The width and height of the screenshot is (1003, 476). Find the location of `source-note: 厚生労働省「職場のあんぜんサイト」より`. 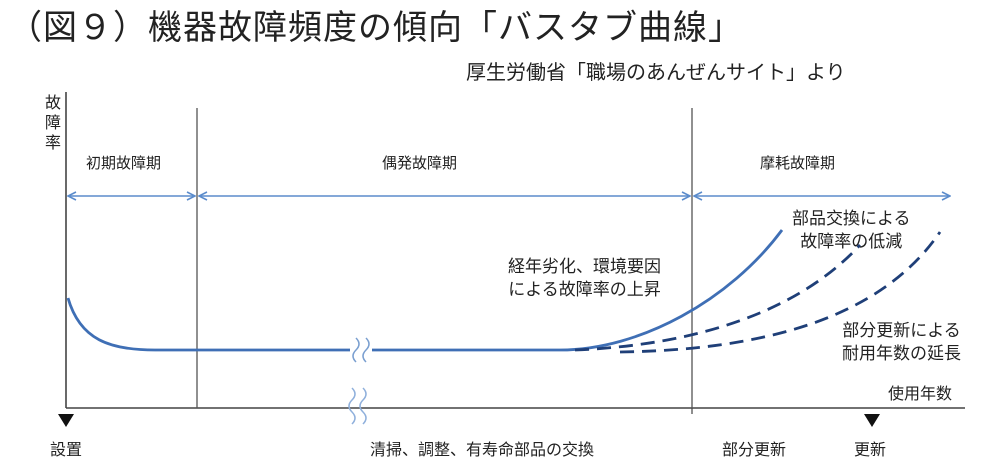

source-note: 厚生労働省「職場のあんぜんサイト」より is located at coordinates (656, 72).